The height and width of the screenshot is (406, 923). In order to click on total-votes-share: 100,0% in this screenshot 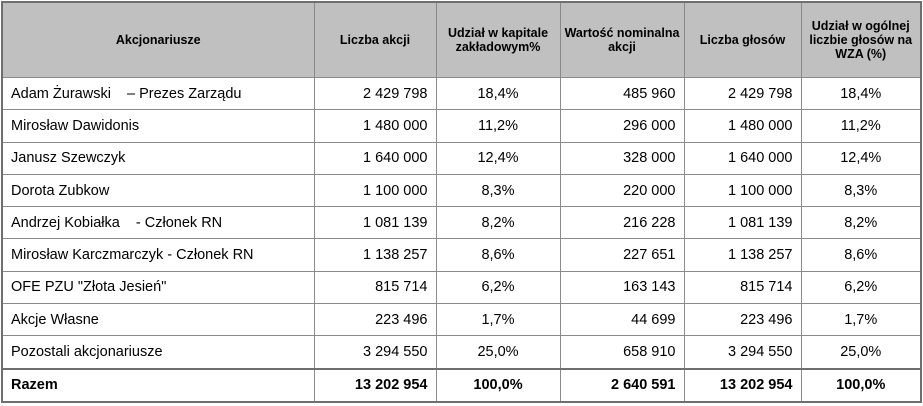, I will do `click(861, 385)`.